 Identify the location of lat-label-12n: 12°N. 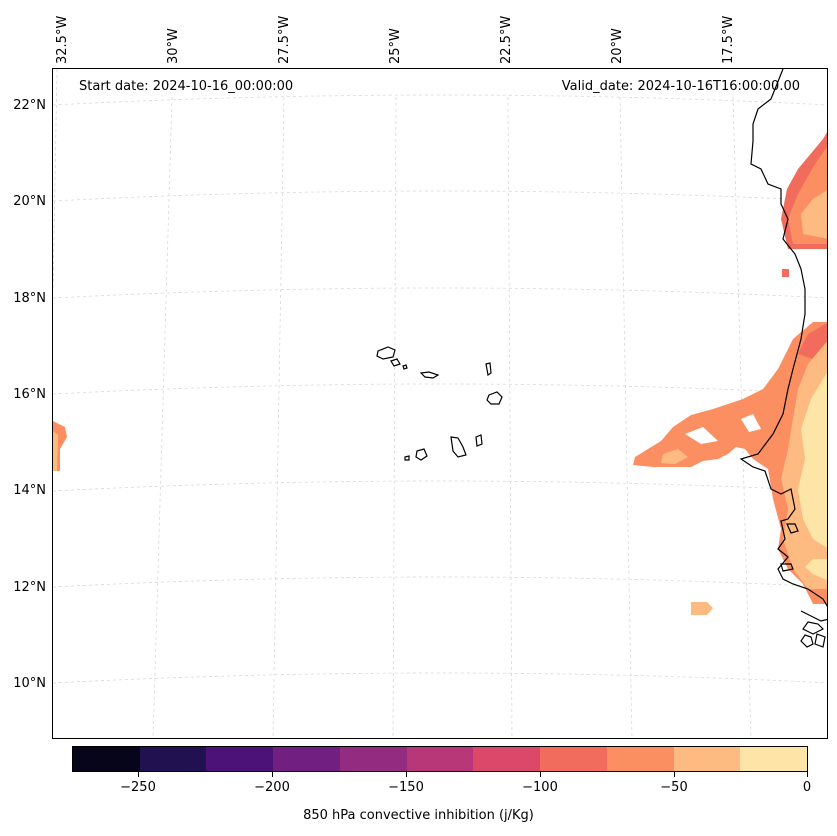
(29, 587).